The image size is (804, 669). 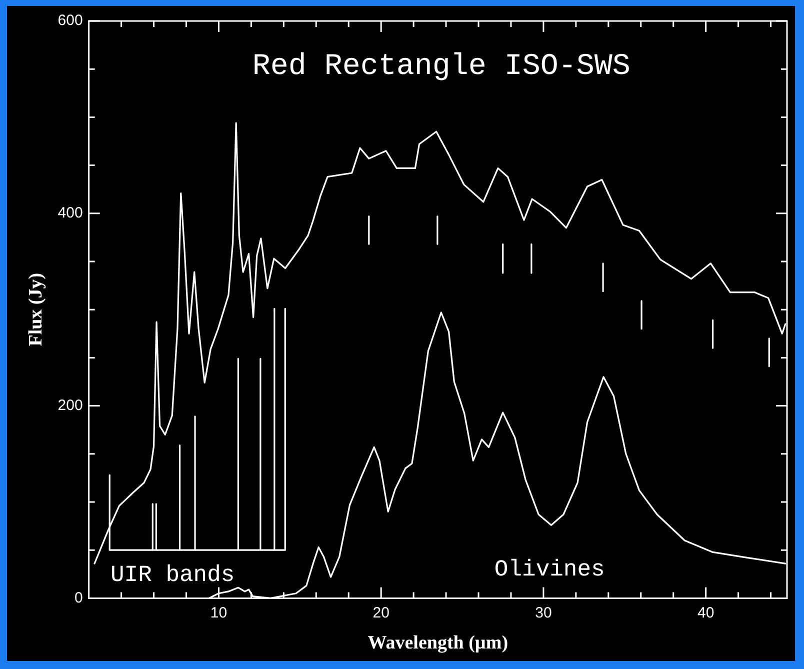 I want to click on y-axis-title: Flux (Jy), so click(x=35, y=309).